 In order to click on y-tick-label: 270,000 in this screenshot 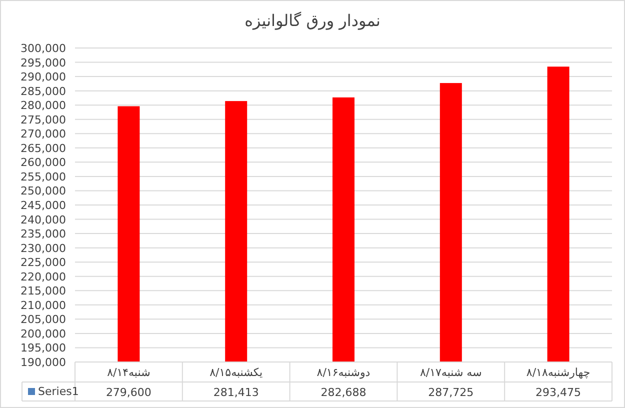, I will do `click(43, 134)`.